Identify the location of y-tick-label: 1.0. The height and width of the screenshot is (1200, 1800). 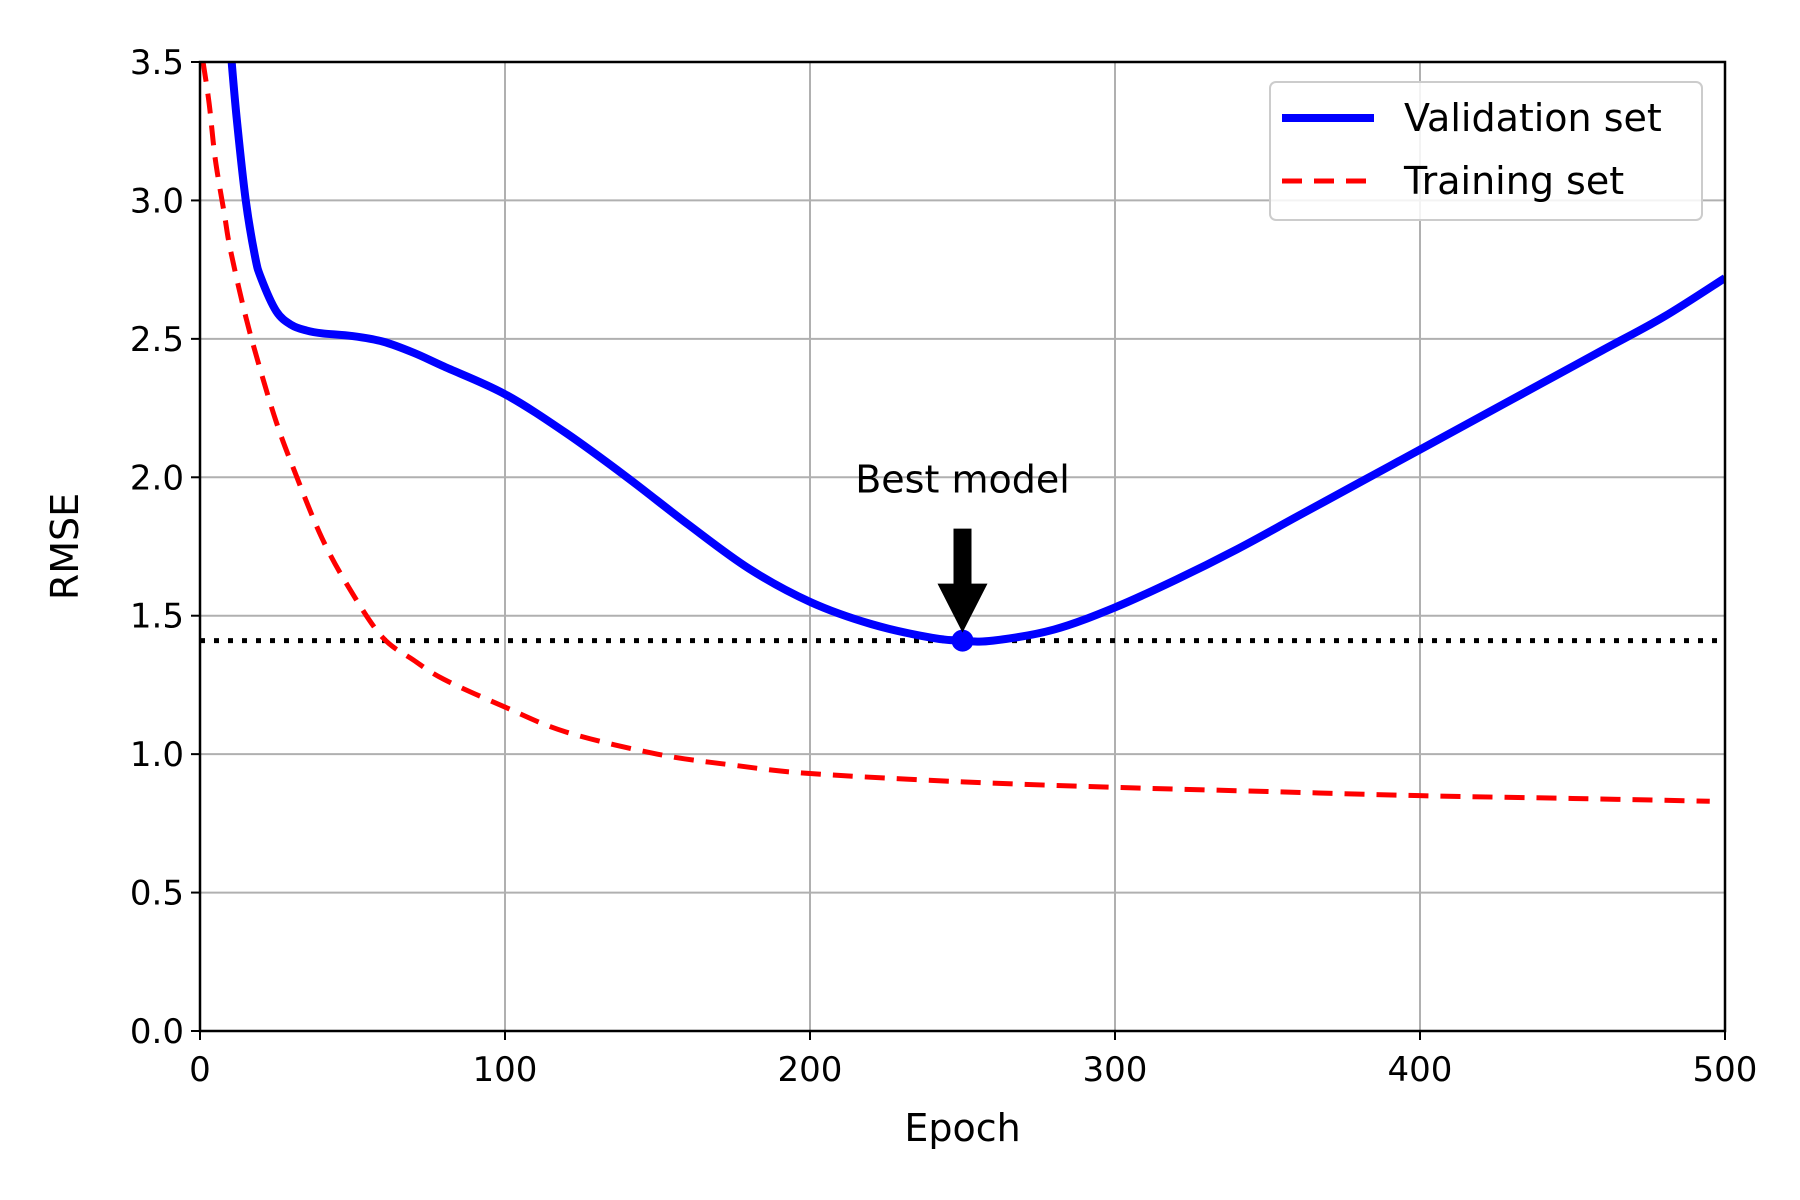
(157, 755).